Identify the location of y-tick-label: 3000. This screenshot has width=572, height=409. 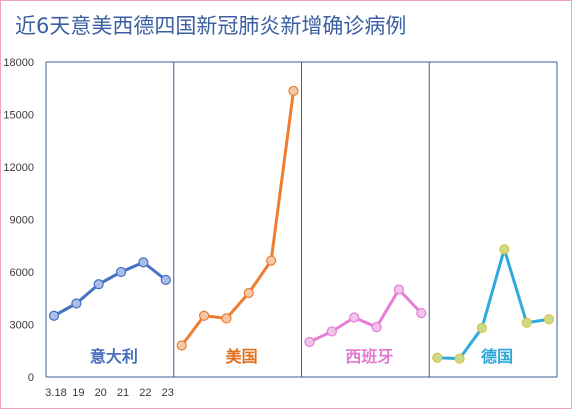
(22, 326).